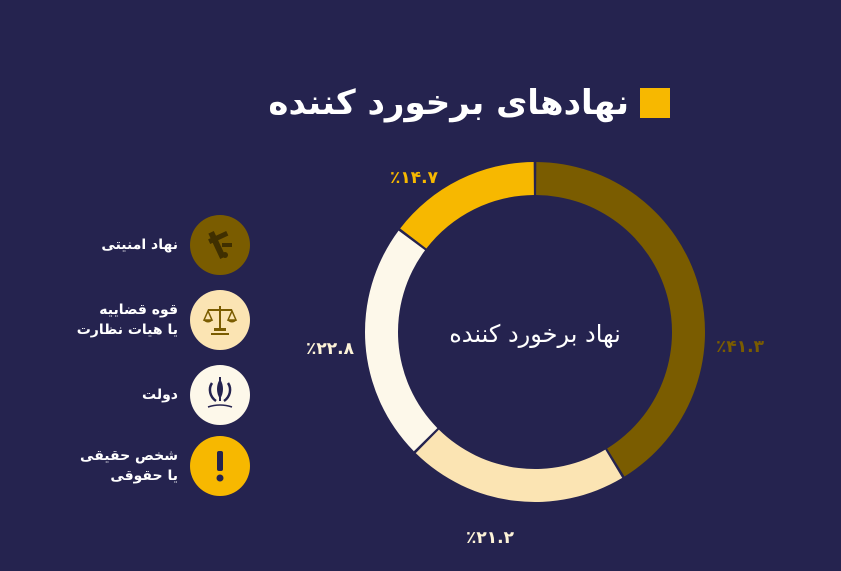 This screenshot has height=571, width=841. I want to click on data-label: ٪۴۱.۳, so click(740, 347).